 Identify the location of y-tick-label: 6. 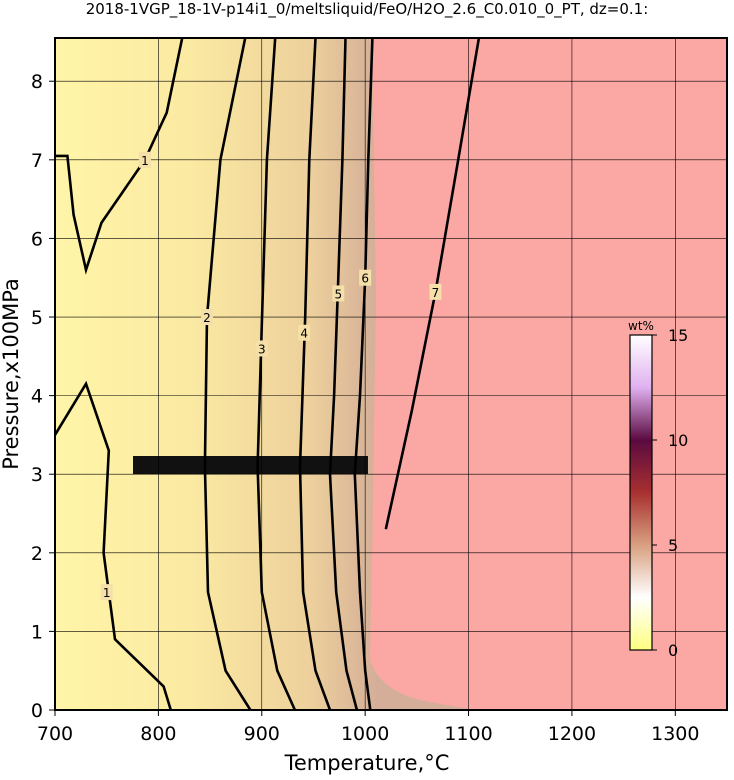
(37, 239).